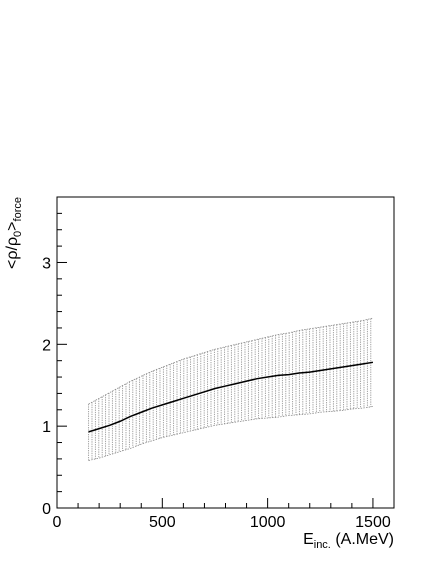 This screenshot has height=568, width=439. I want to click on x-tick-label: 0, so click(57, 522).